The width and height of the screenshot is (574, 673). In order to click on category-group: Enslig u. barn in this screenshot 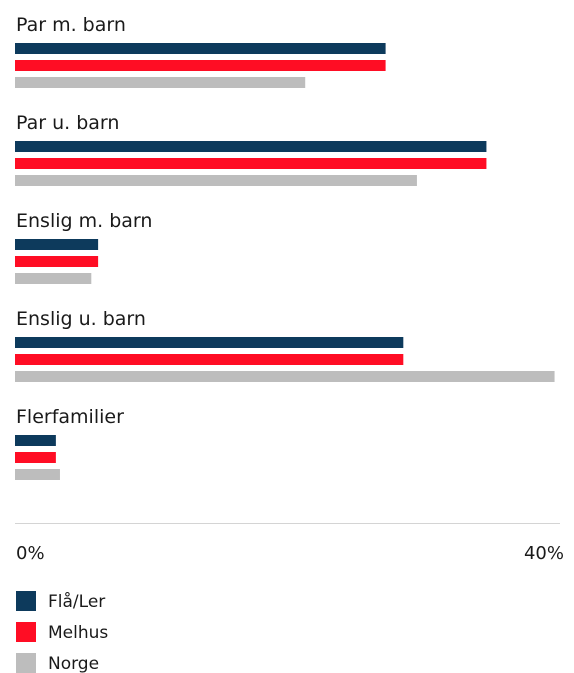, I will do `click(285, 345)`.